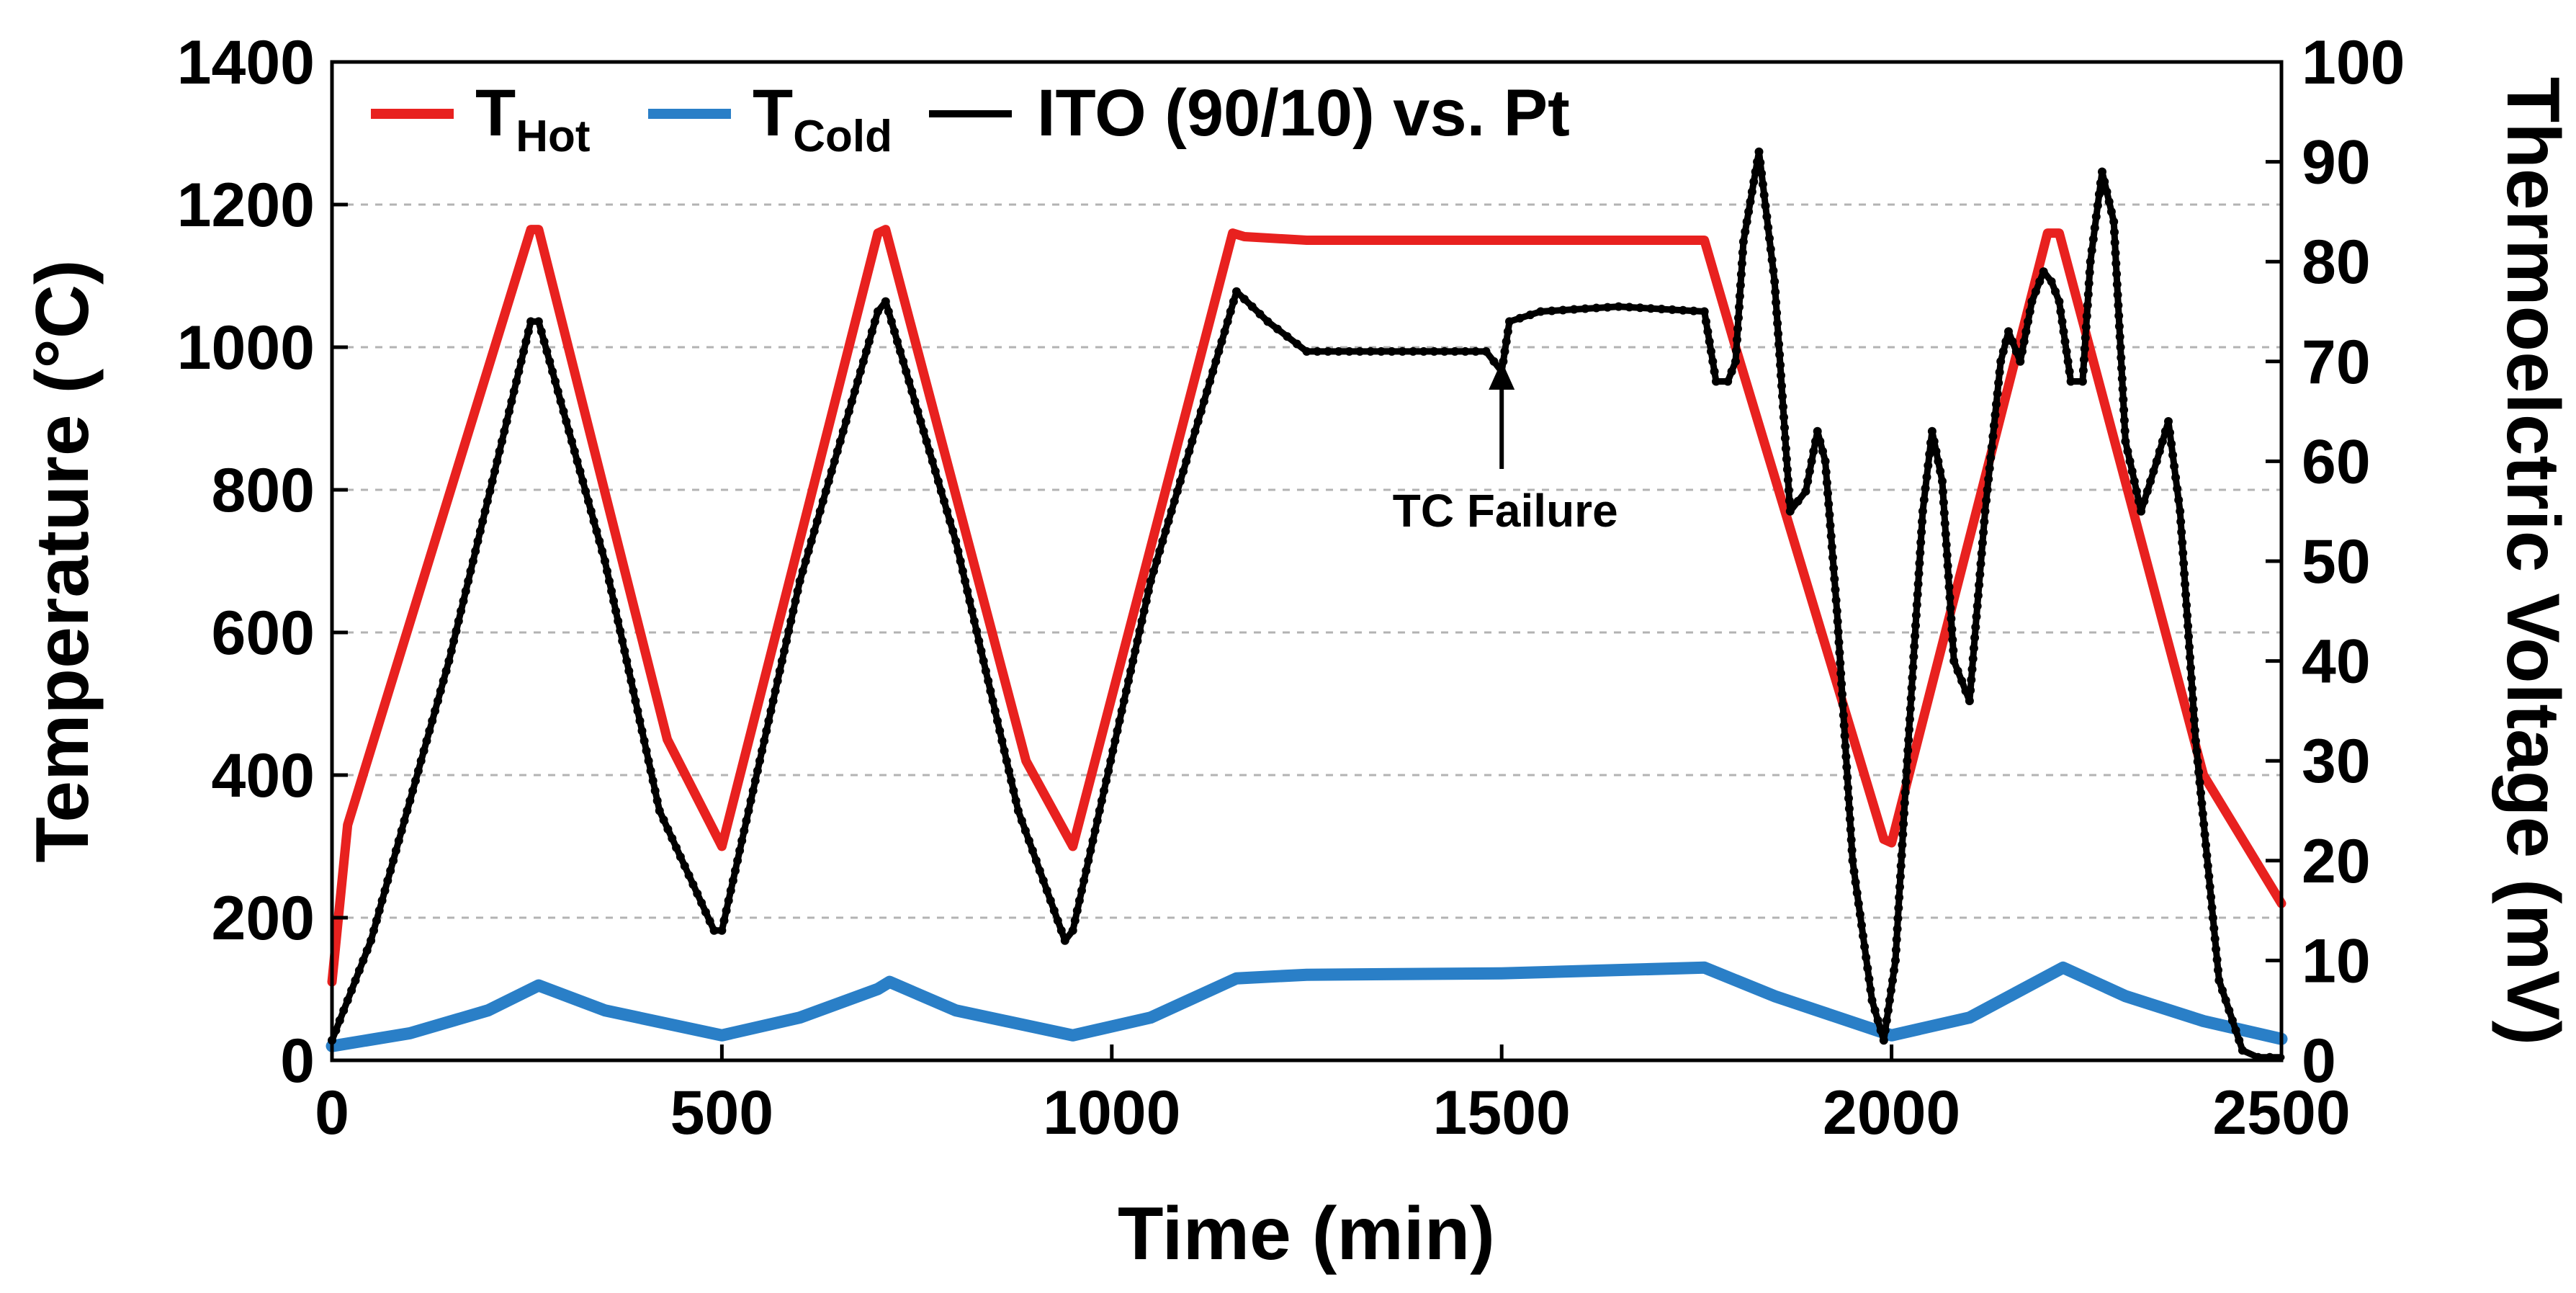 The image size is (2576, 1293). Describe the element at coordinates (773, 113) in the screenshot. I see `legend-main-t-cold: T` at that location.